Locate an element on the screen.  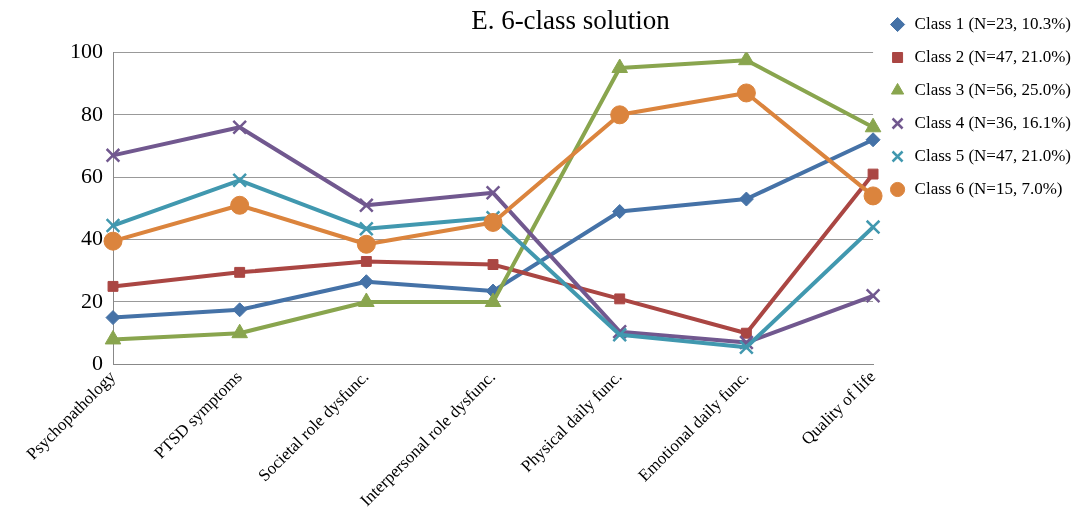
legend-label: Class 6 (N=15, 7.0%) is located at coordinates (988, 188).